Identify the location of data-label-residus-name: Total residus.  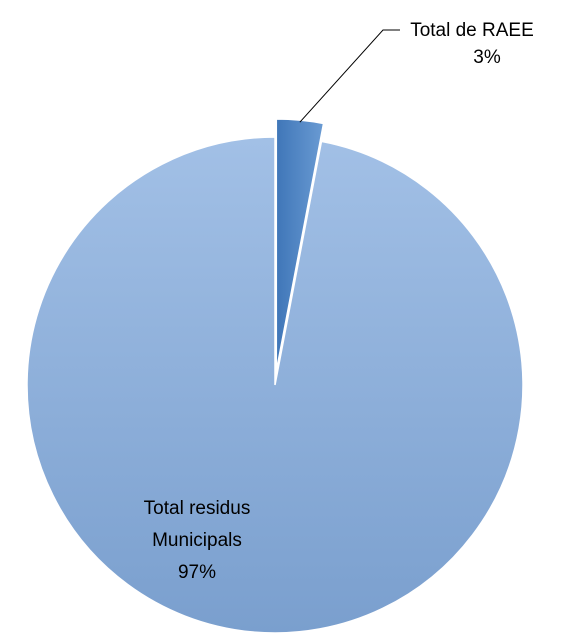
(197, 508).